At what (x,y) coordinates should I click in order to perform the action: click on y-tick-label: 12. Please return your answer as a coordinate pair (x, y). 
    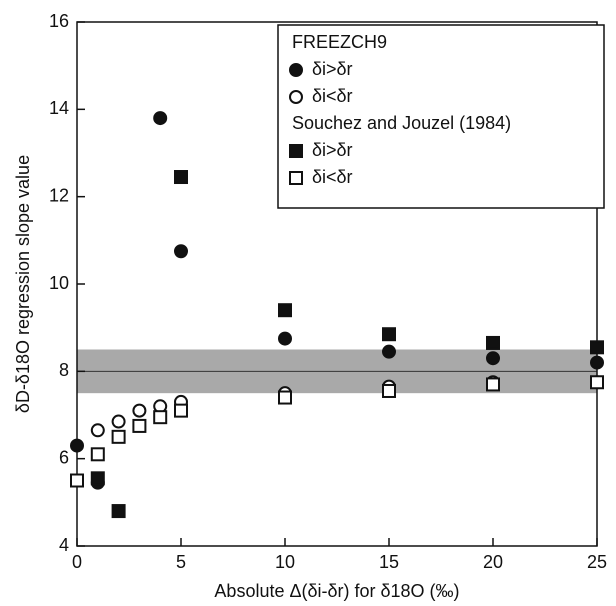
    Looking at the image, I should click on (59, 195).